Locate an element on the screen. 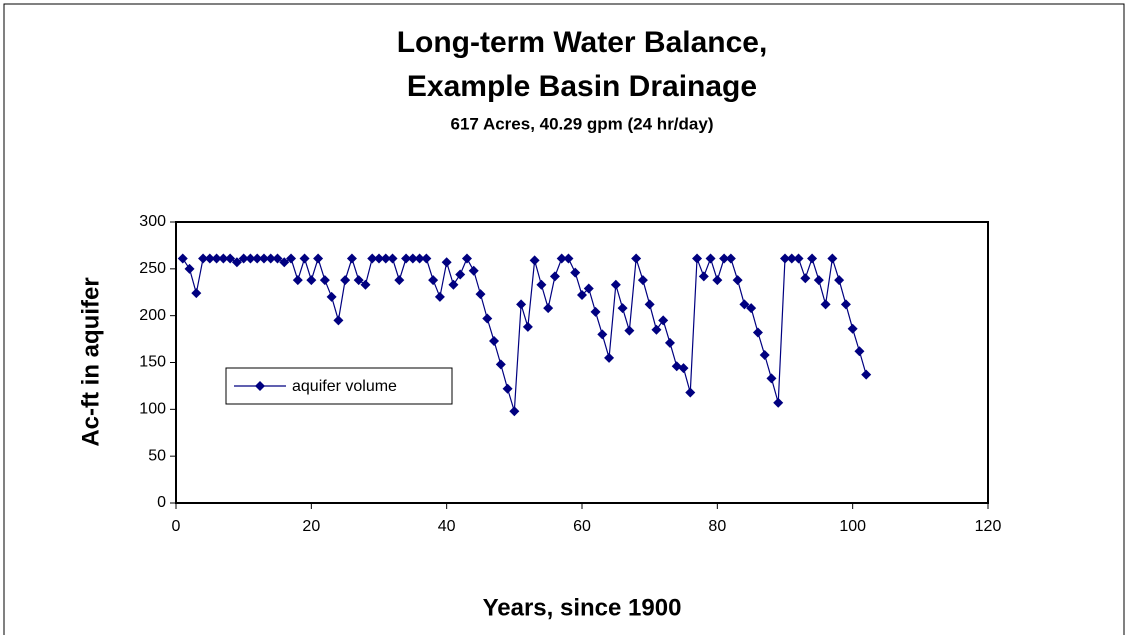  y-tick-label: 200 is located at coordinates (152, 315).